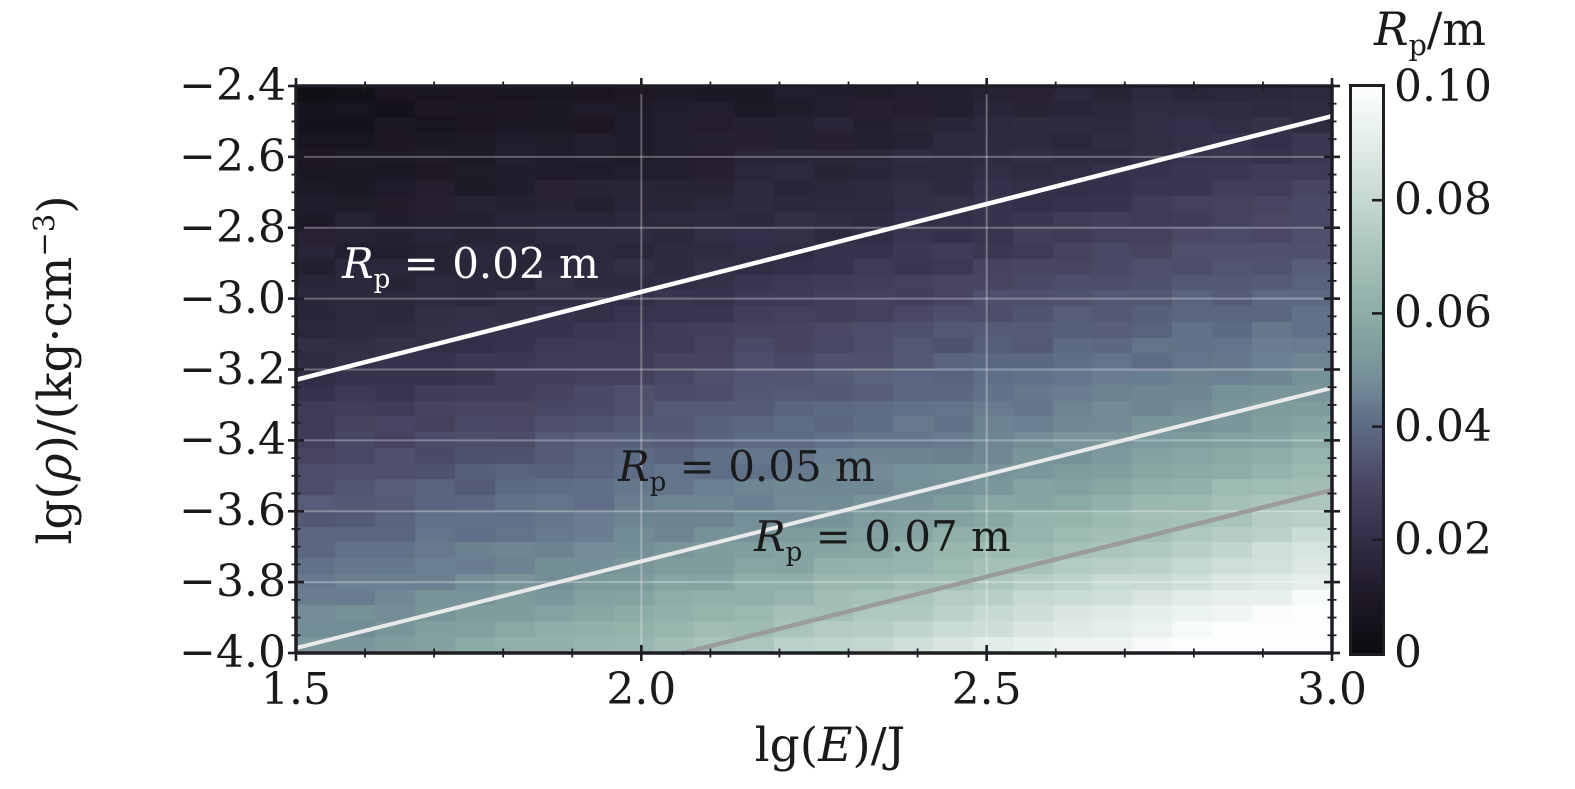 The width and height of the screenshot is (1575, 789). I want to click on y-tick-label: −3.4, so click(232, 440).